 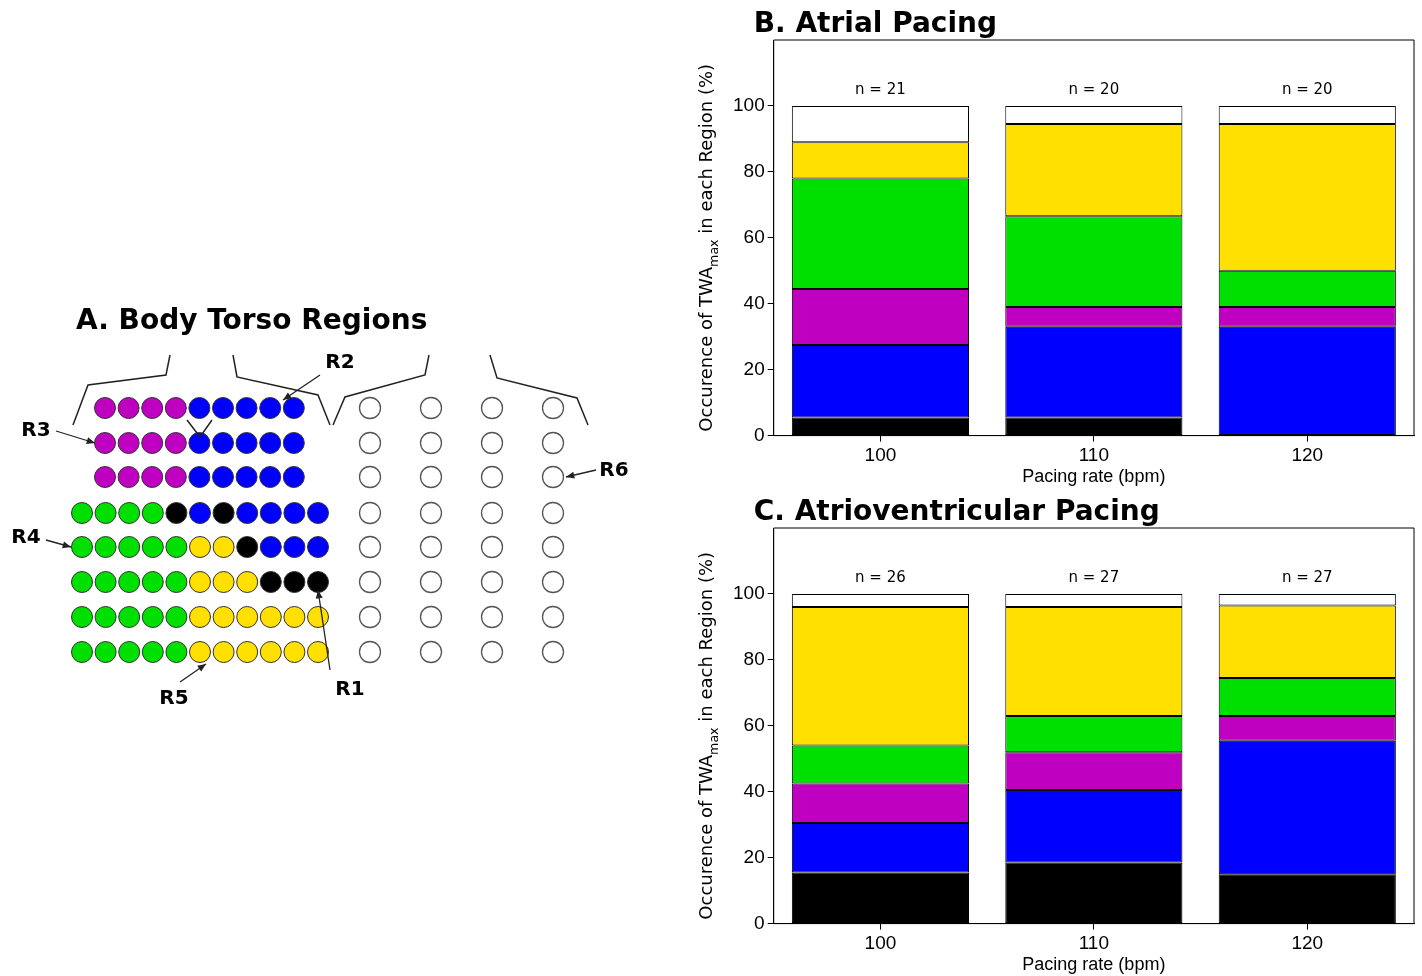 I want to click on text: R6, so click(x=614, y=469).